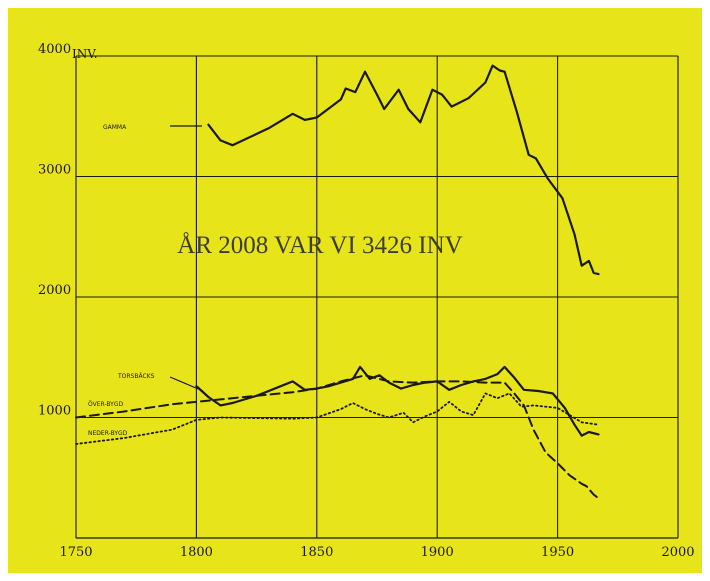  Describe the element at coordinates (54, 170) in the screenshot. I see `y-tick-label: 3000` at that location.